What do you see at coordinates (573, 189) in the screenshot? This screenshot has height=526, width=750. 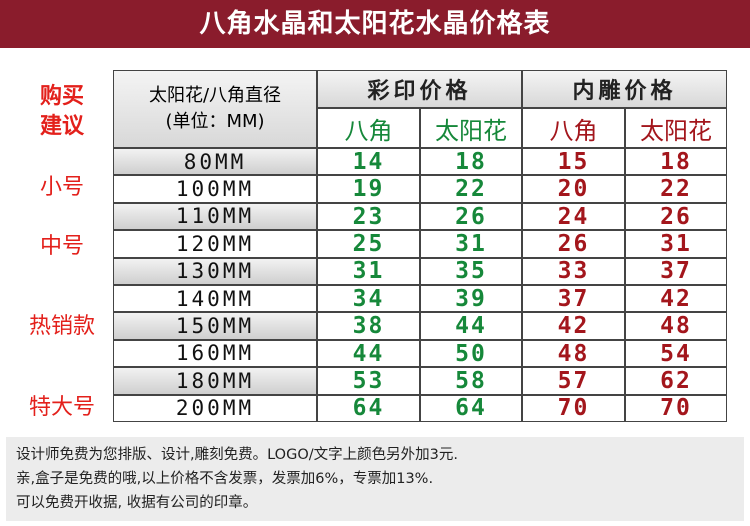 I see `price-cell: 20` at bounding box center [573, 189].